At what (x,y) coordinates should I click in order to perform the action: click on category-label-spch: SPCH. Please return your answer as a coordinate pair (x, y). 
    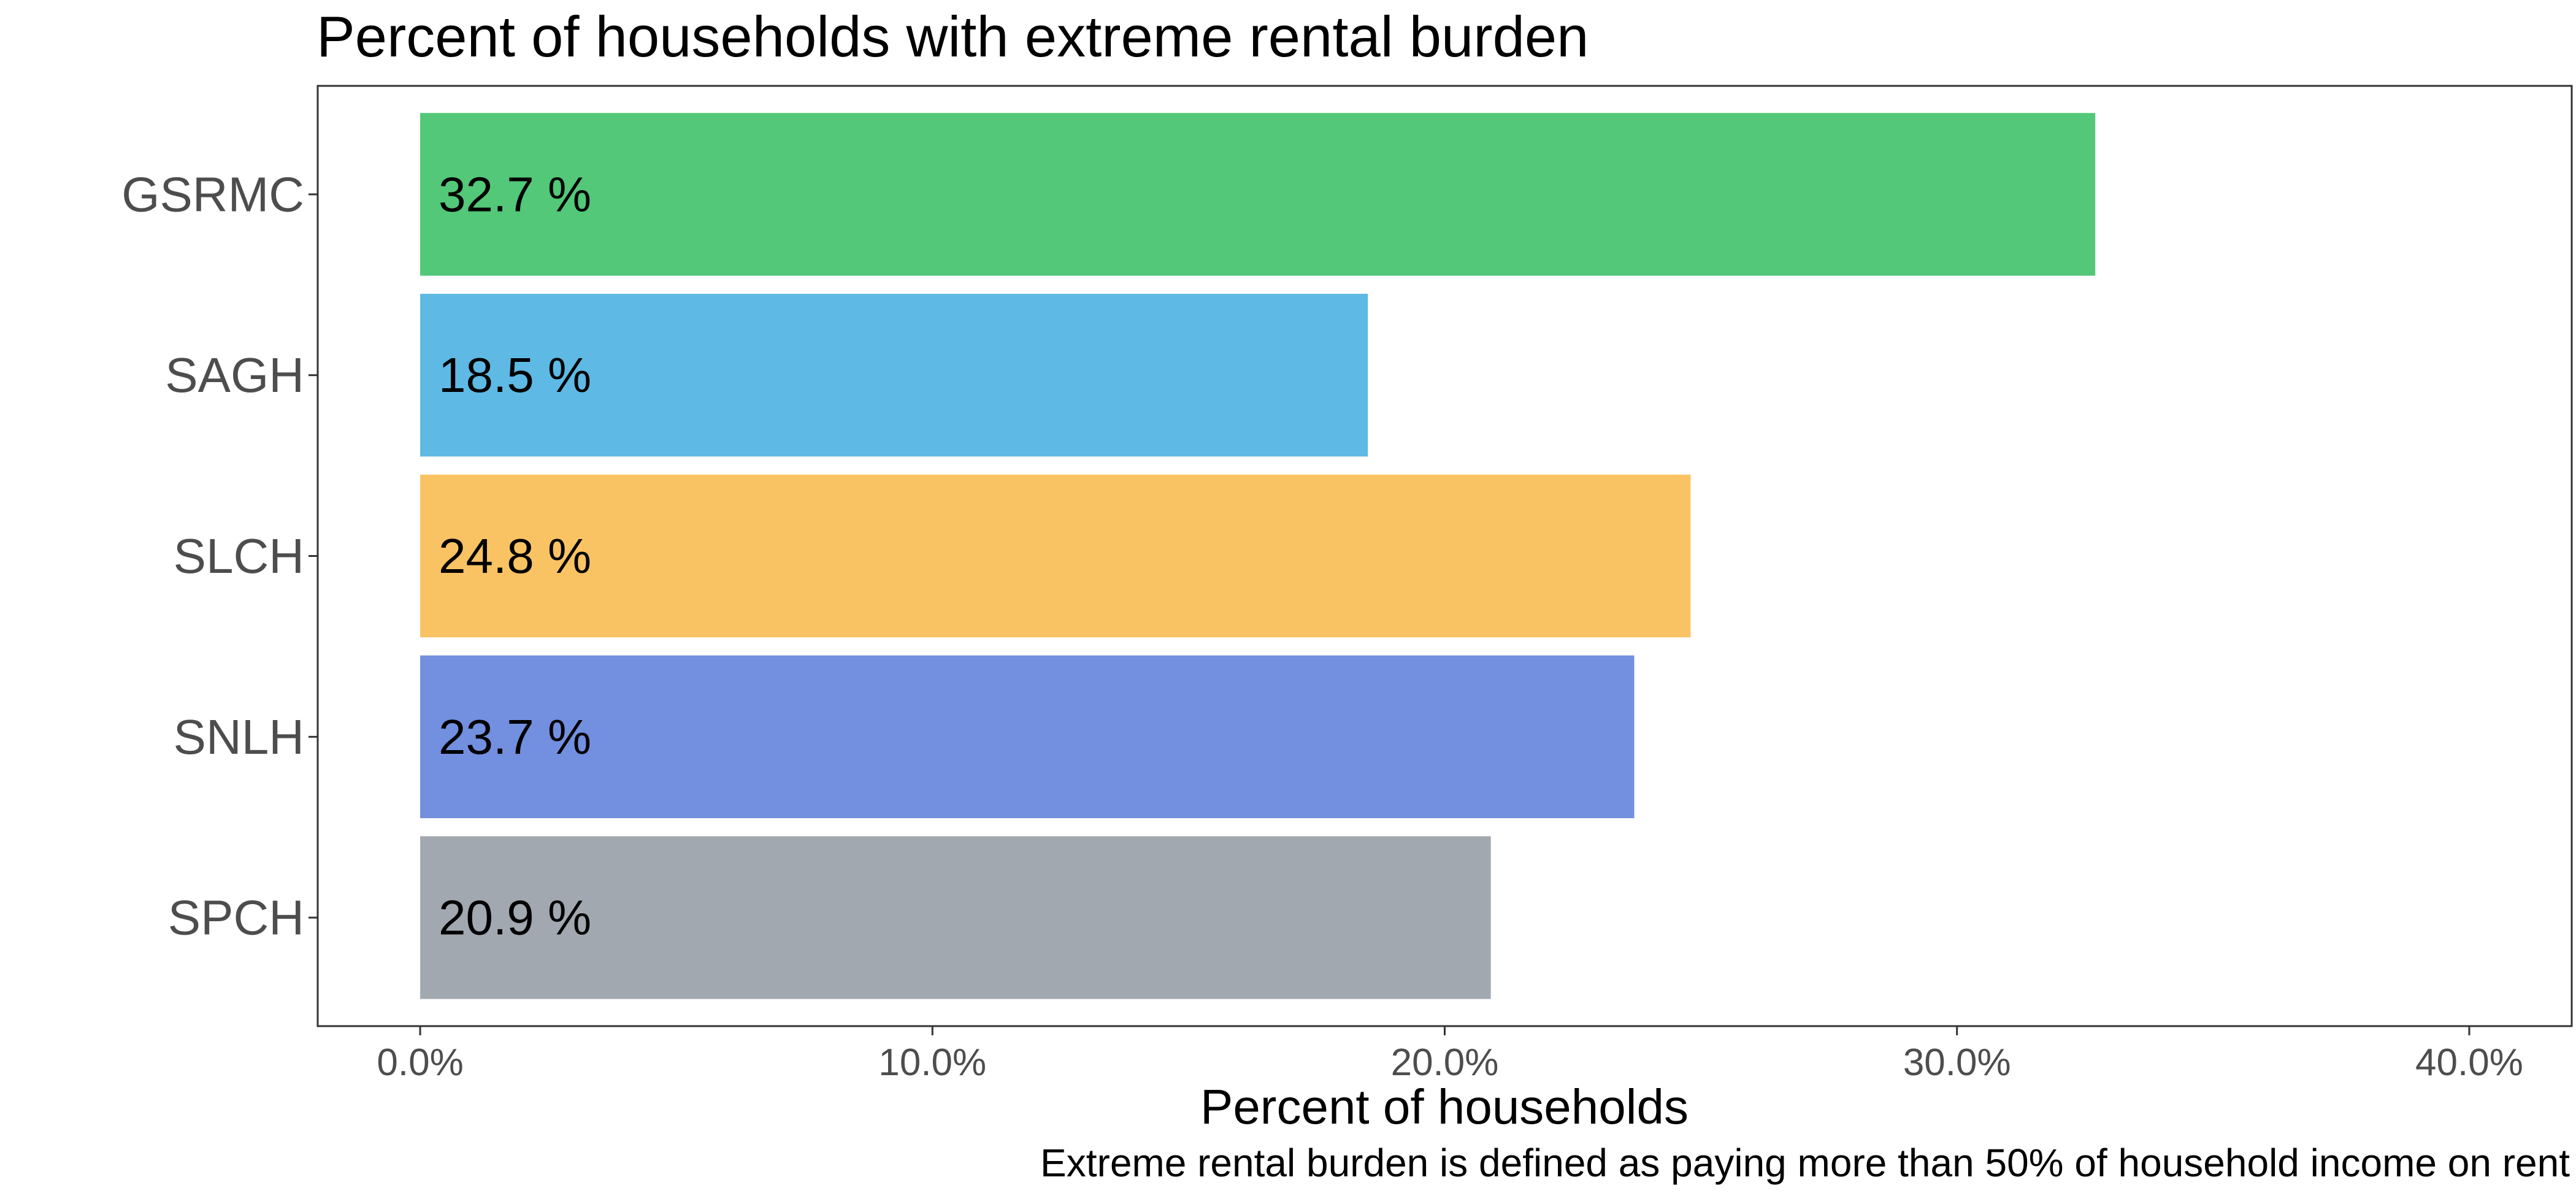
    Looking at the image, I should click on (236, 918).